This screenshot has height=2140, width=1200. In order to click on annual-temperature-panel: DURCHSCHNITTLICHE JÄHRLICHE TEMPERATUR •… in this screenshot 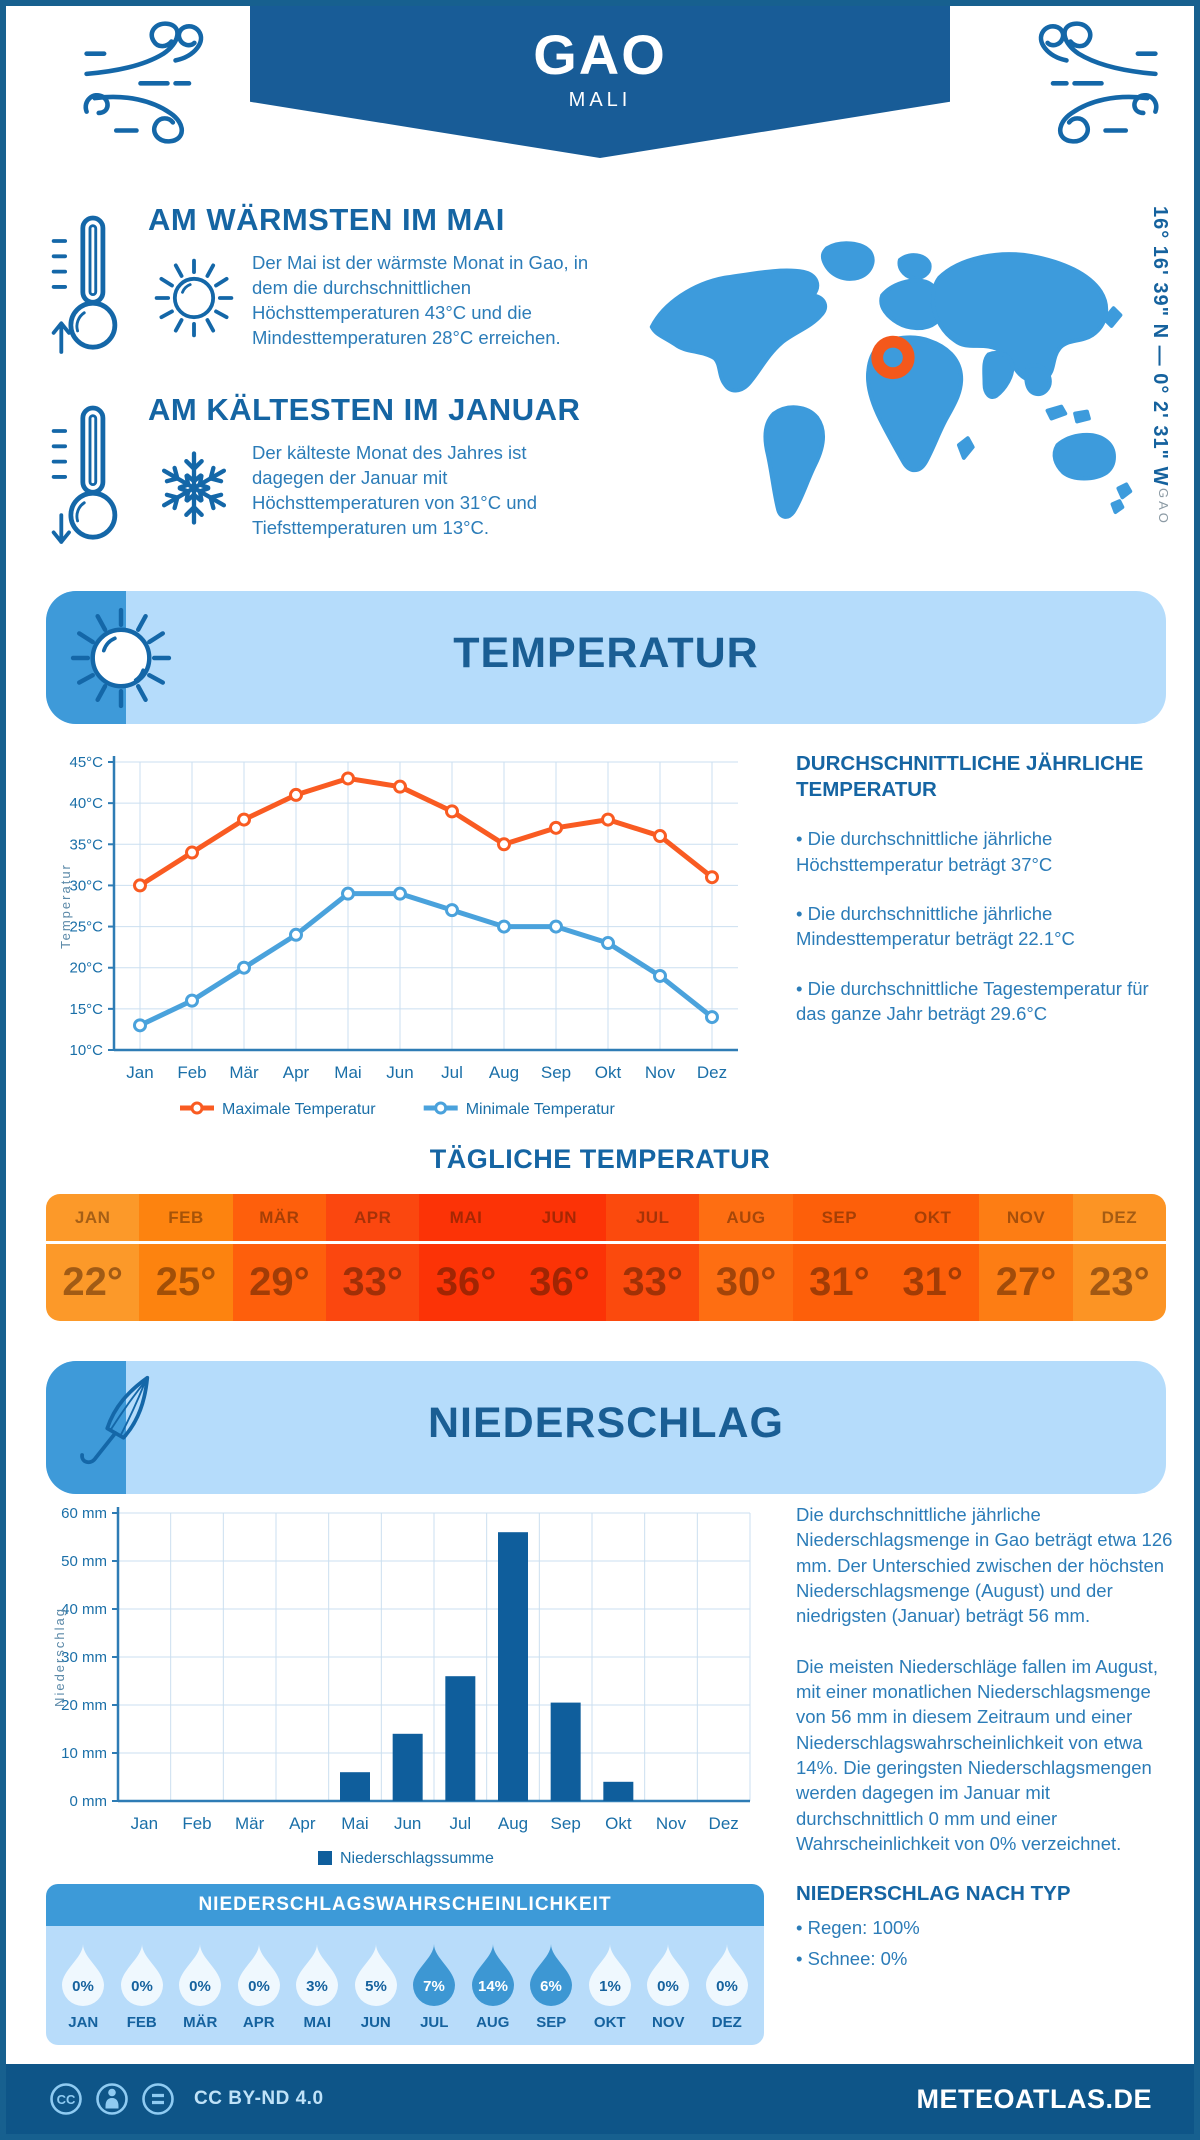, I will do `click(985, 888)`.